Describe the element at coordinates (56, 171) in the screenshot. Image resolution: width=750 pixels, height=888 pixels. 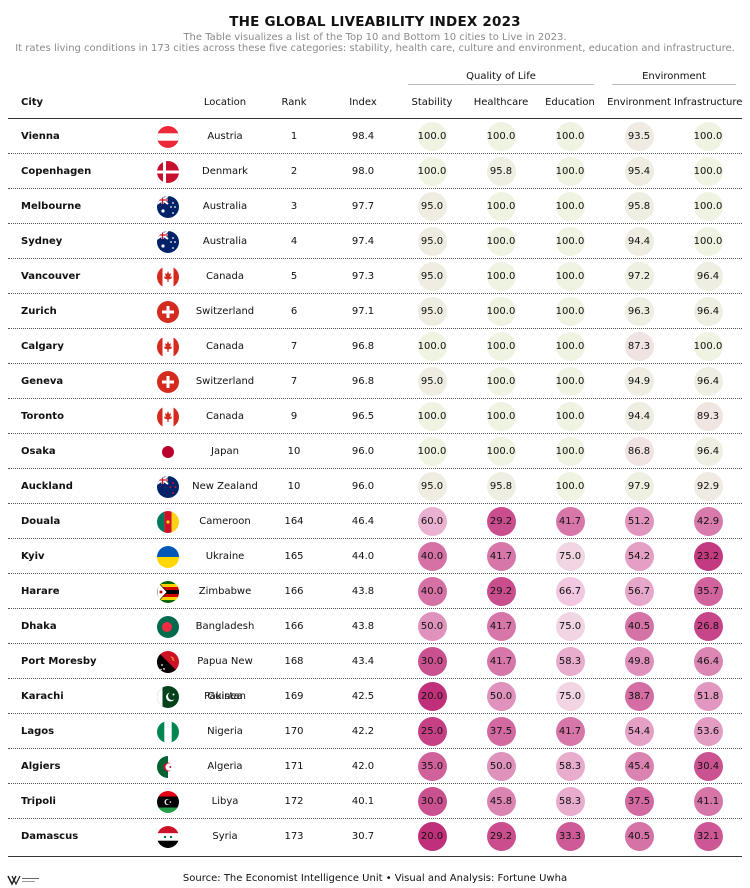
I see `city-name: Copenhagen` at that location.